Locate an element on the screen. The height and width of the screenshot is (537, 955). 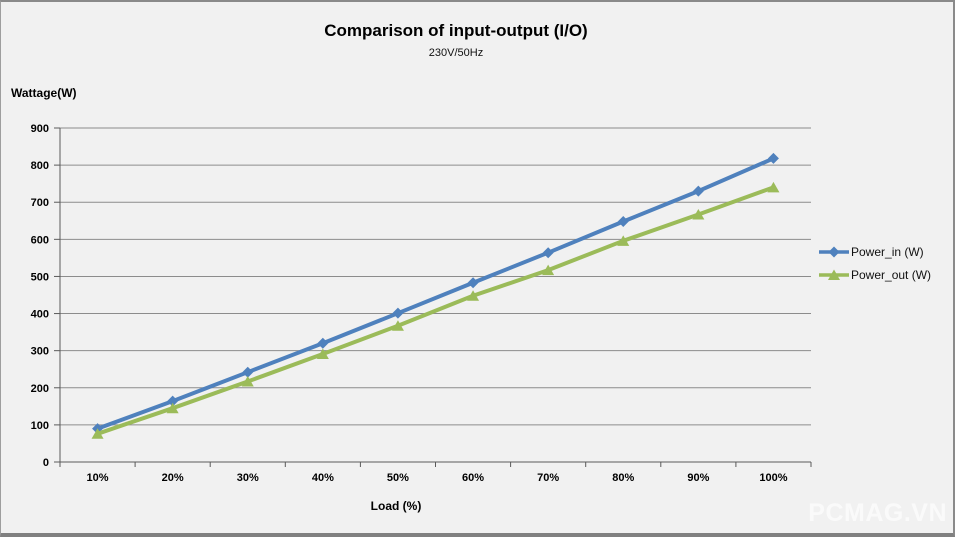
svg-text: 20% is located at coordinates (173, 478).